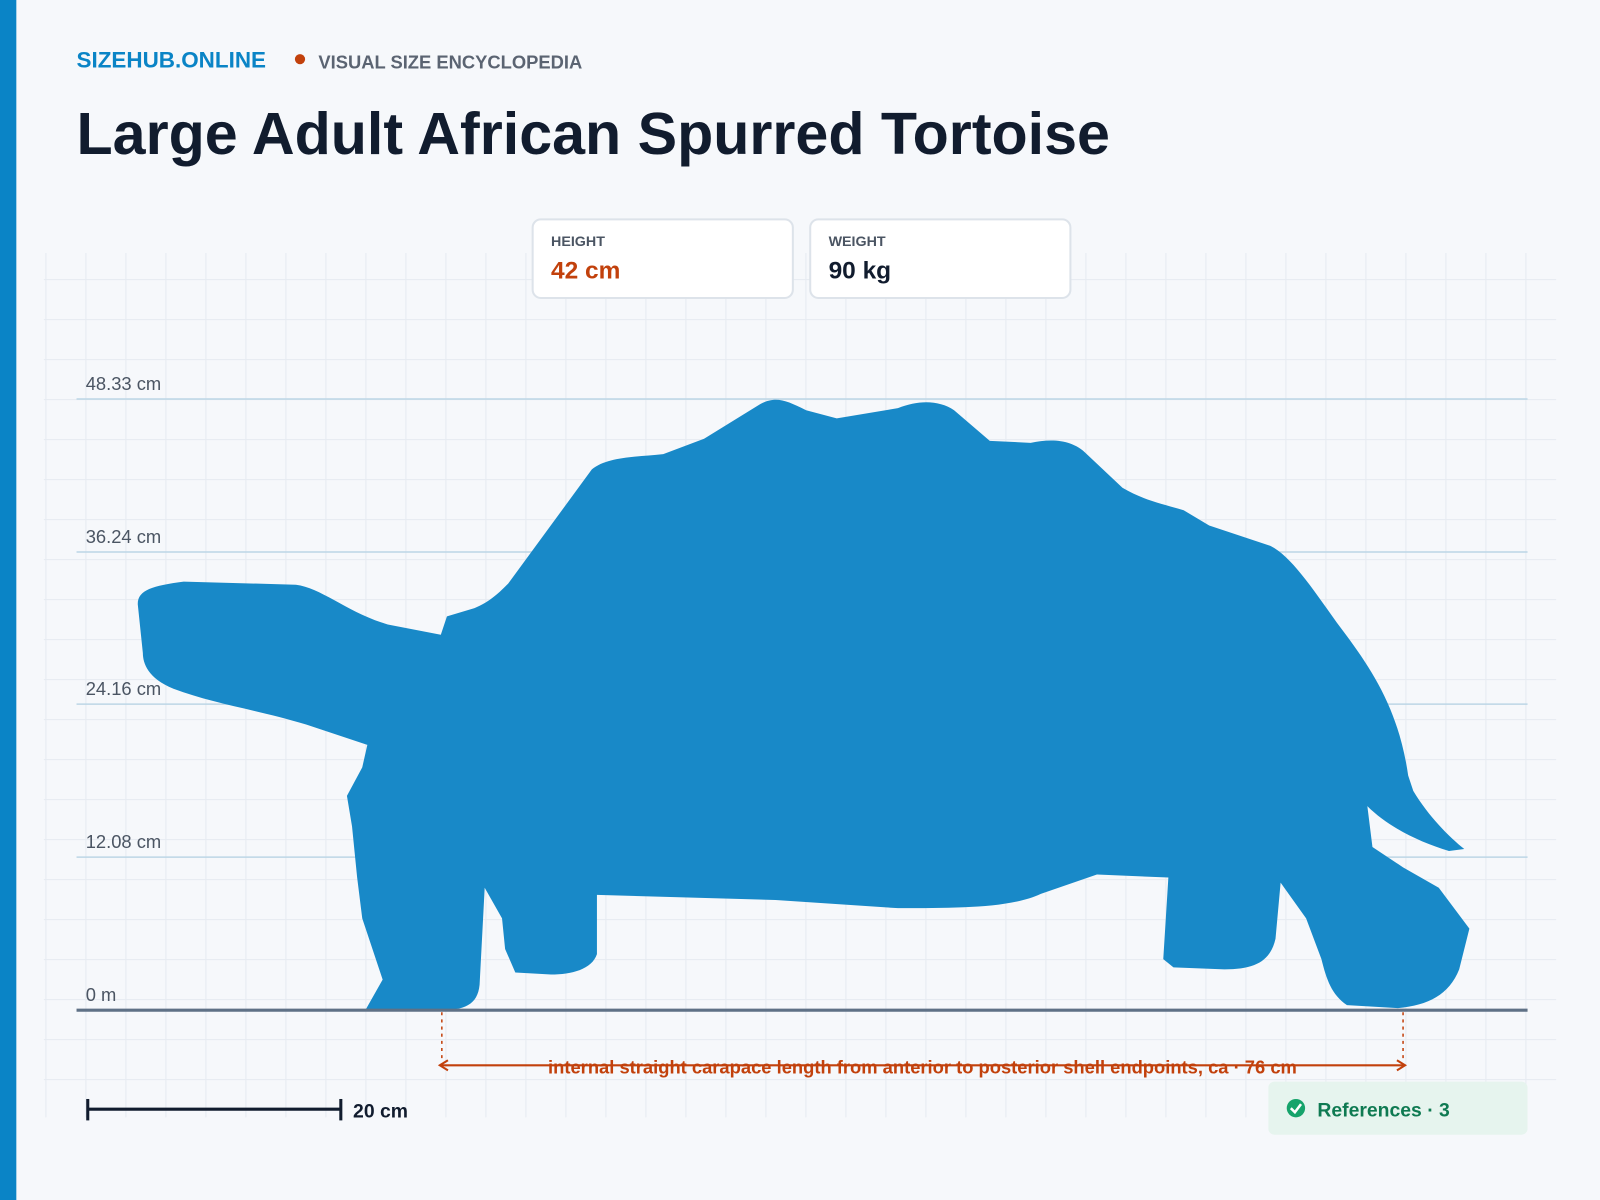 The width and height of the screenshot is (1600, 1200). Describe the element at coordinates (940, 258) in the screenshot. I see `stat-card: WEIGHT 90 kg` at that location.